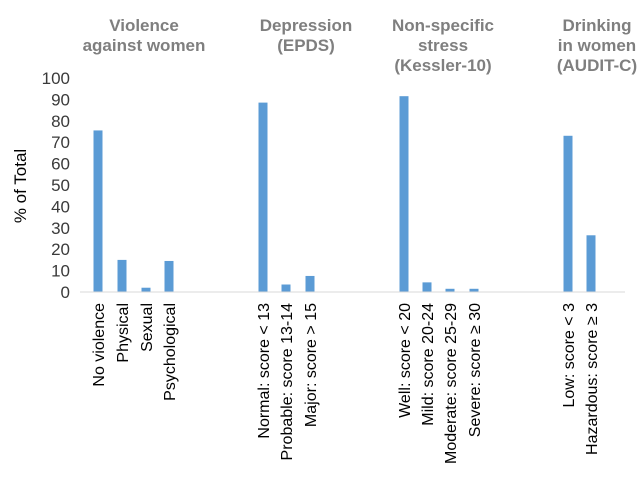 The height and width of the screenshot is (492, 638). I want to click on group-title: against women, so click(144, 45).